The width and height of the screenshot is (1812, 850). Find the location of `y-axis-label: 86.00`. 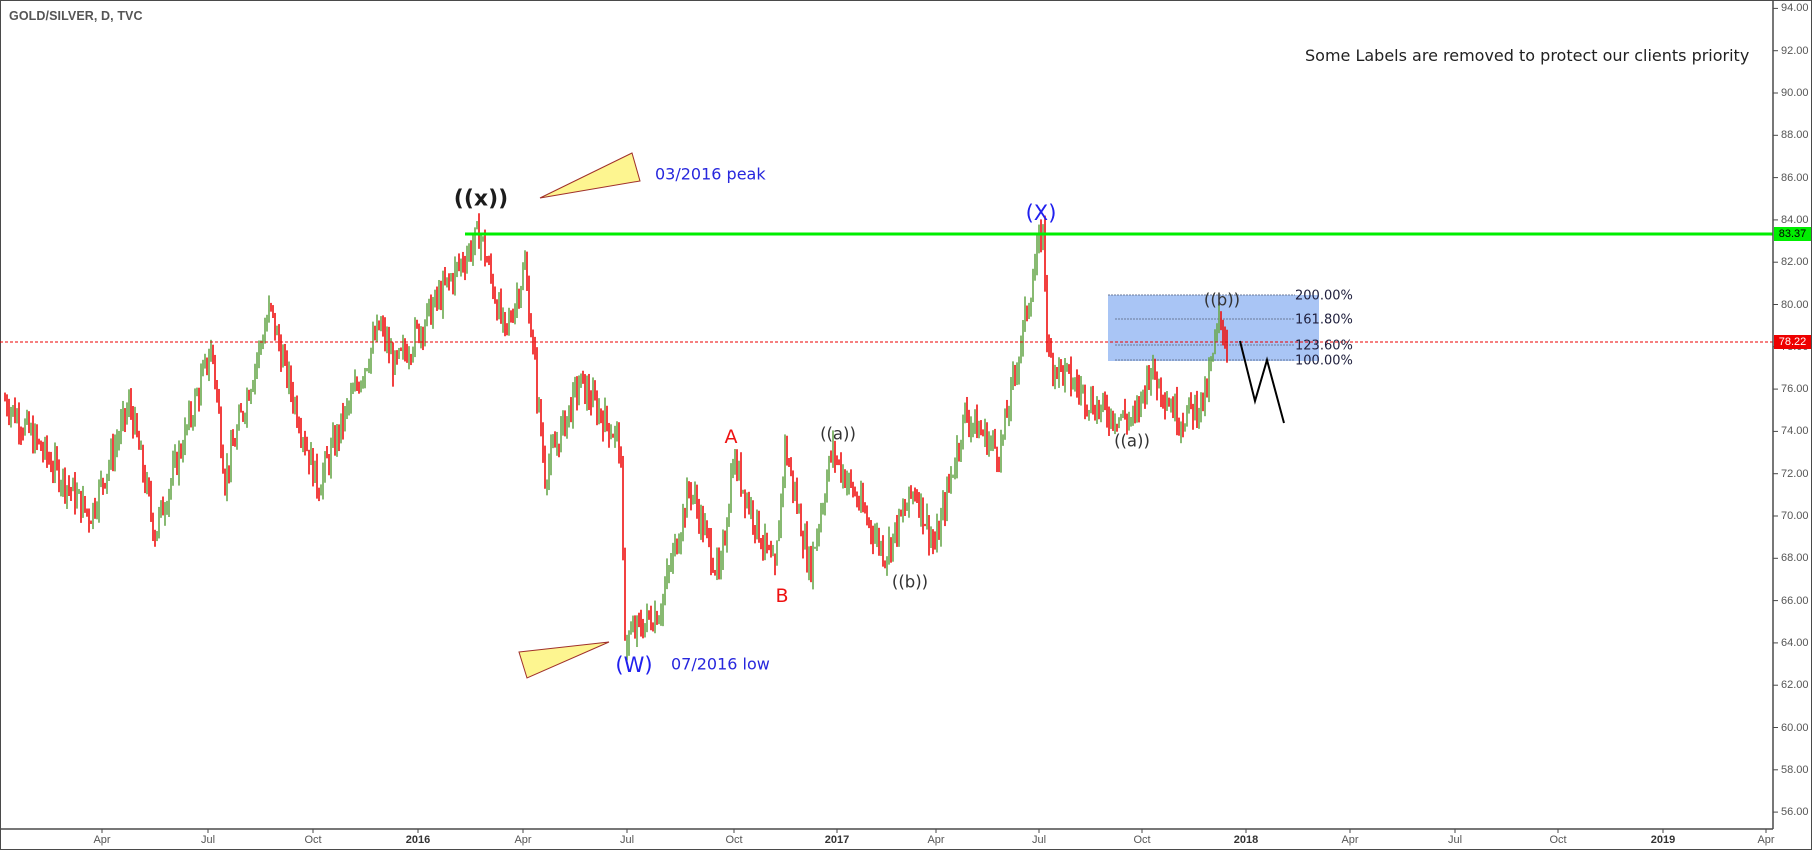

y-axis-label: 86.00 is located at coordinates (1795, 177).